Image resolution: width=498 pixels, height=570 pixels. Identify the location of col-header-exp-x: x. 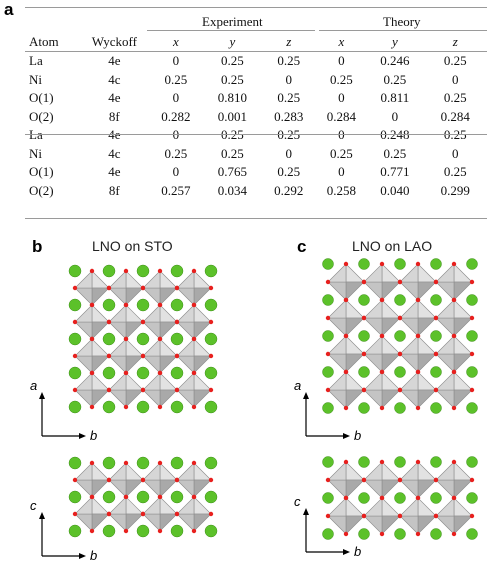
(175, 41).